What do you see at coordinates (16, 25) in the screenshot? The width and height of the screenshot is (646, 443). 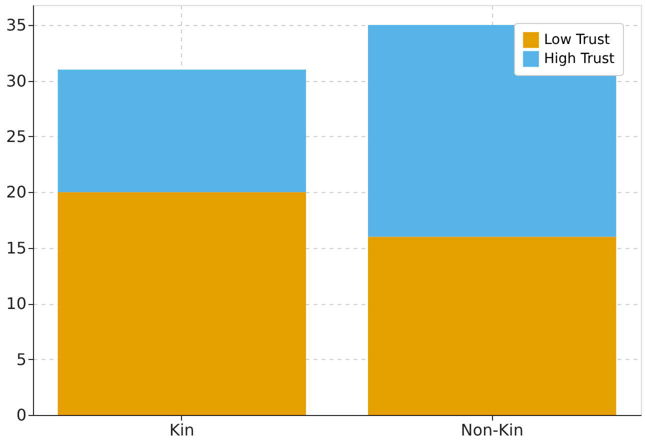 I see `y-tick-label: 35` at bounding box center [16, 25].